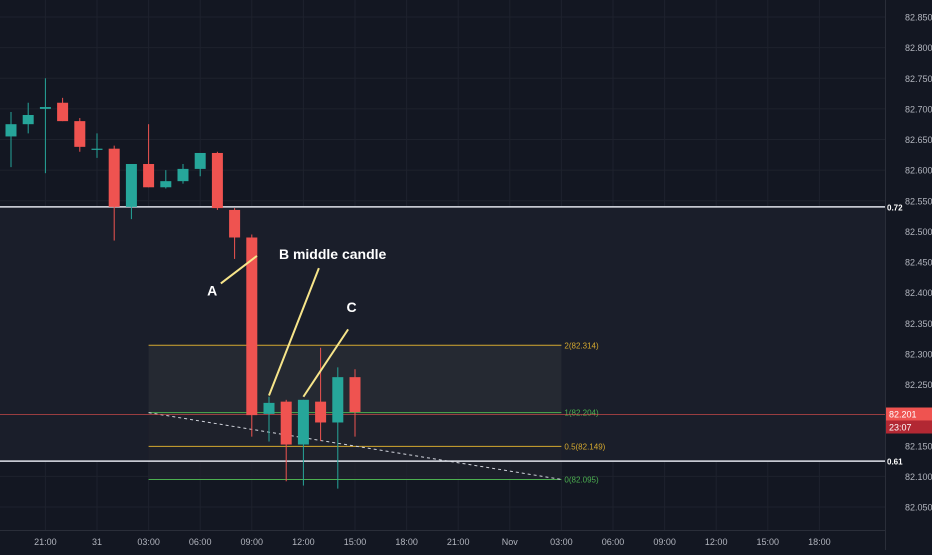 The image size is (932, 555). What do you see at coordinates (918, 48) in the screenshot?
I see `y-tick-label: 82.800` at bounding box center [918, 48].